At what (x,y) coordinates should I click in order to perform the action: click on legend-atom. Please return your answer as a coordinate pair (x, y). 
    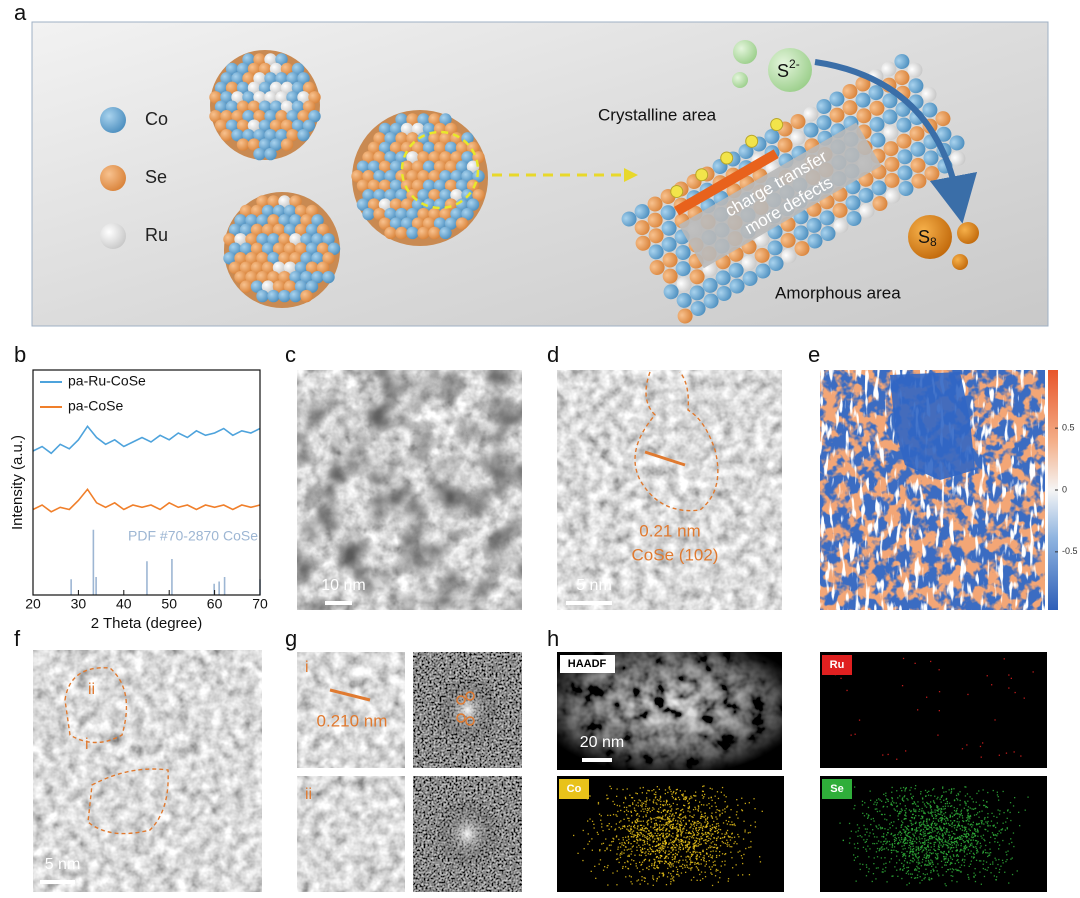
    Looking at the image, I should click on (113, 120).